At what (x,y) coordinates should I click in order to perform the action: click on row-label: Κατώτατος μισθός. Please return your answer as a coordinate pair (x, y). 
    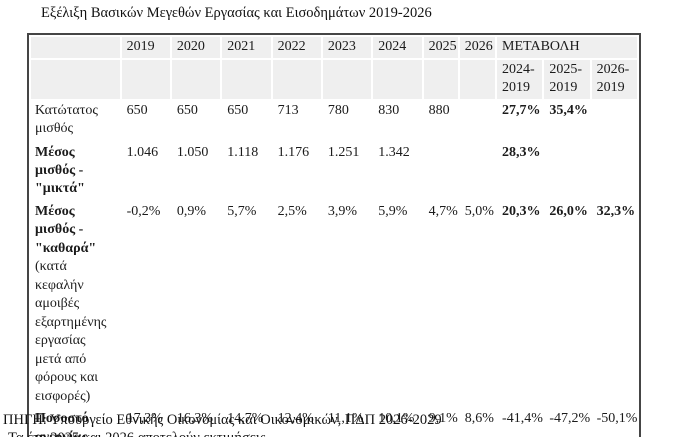
    Looking at the image, I should click on (75, 121).